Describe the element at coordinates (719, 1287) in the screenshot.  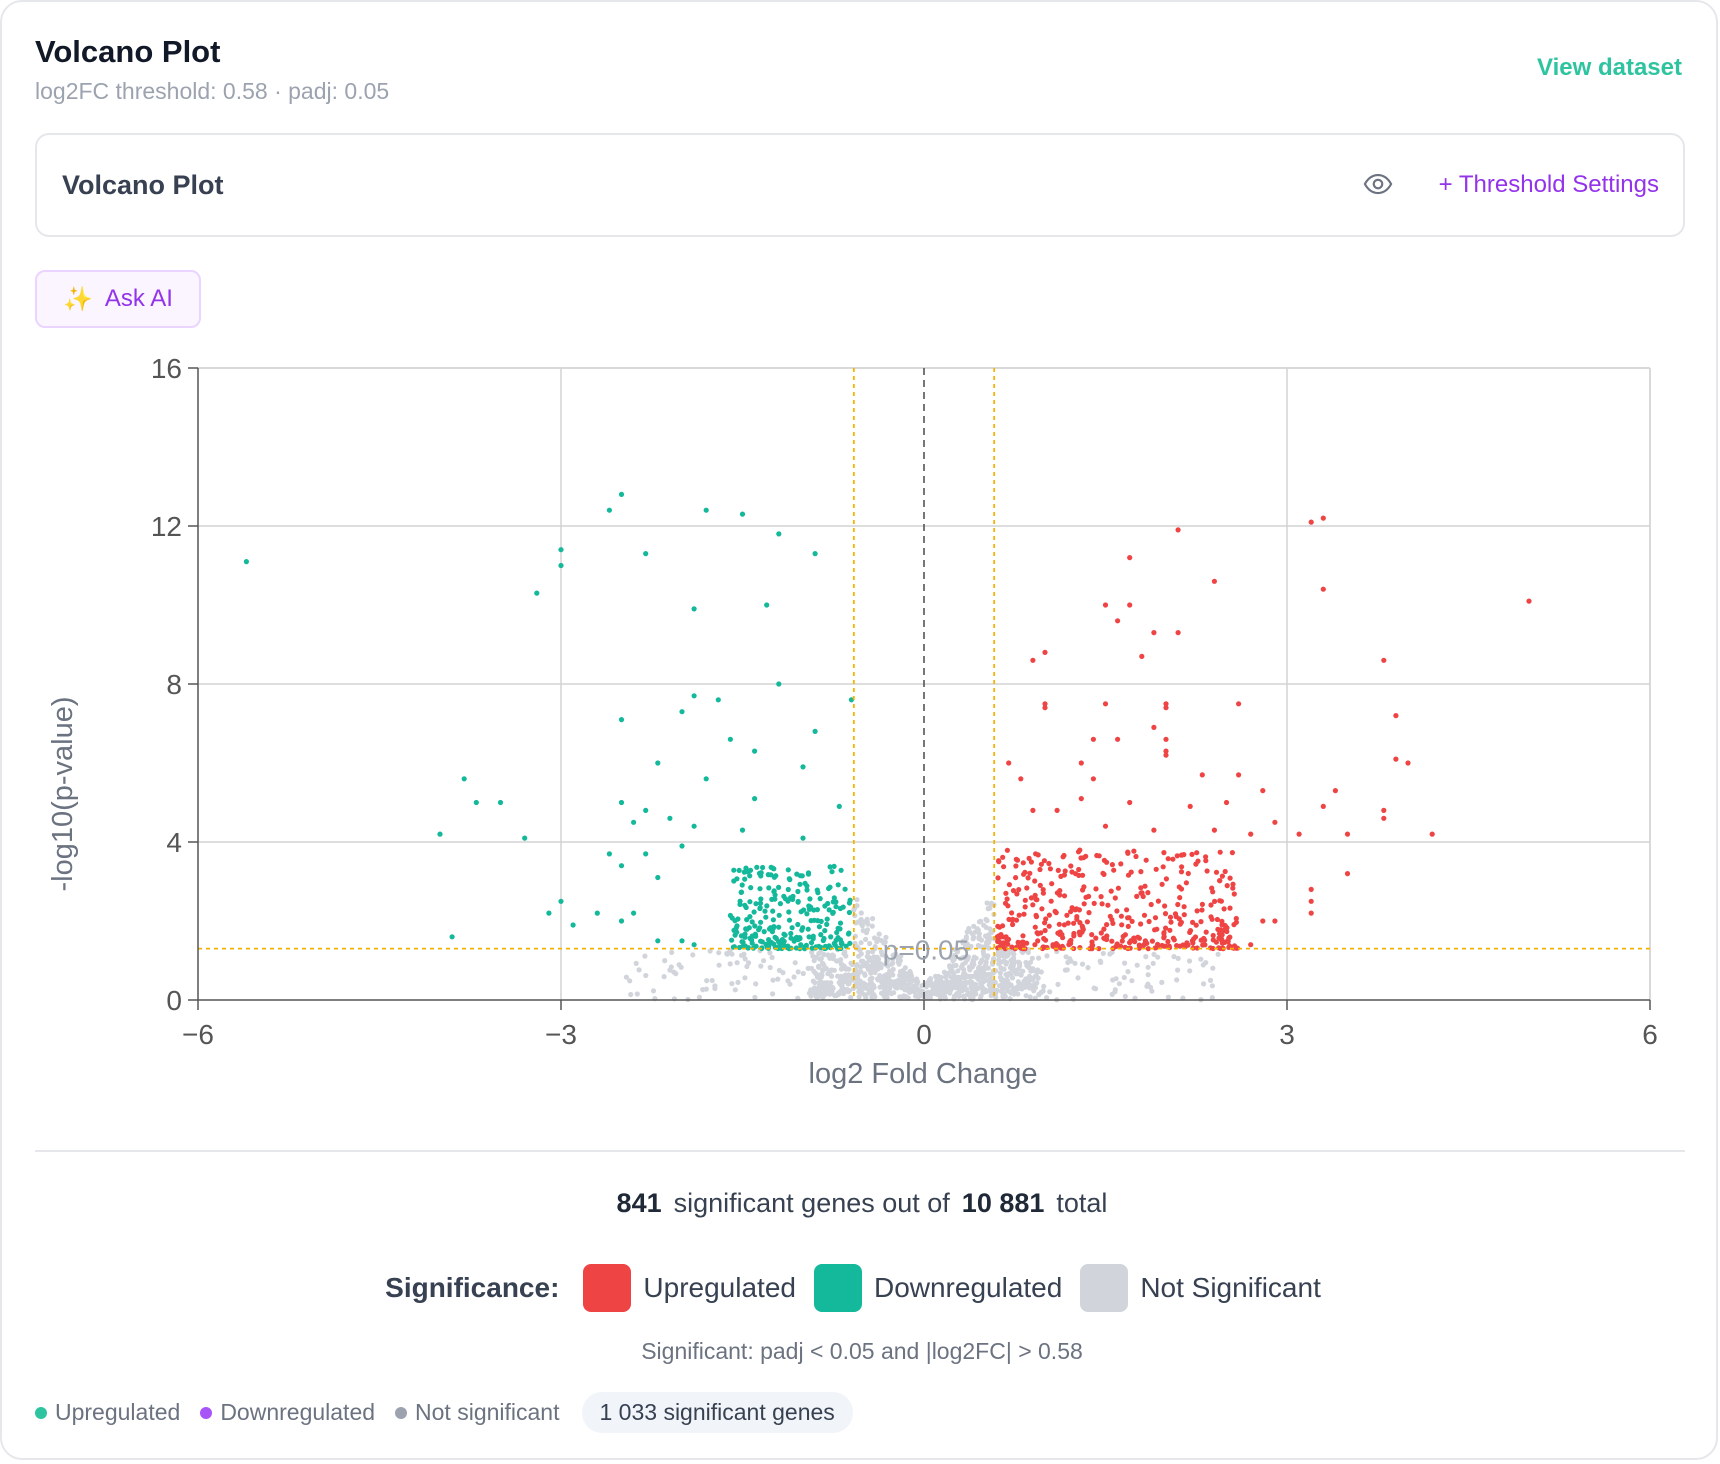
I see `legend-label: Upregulated` at that location.